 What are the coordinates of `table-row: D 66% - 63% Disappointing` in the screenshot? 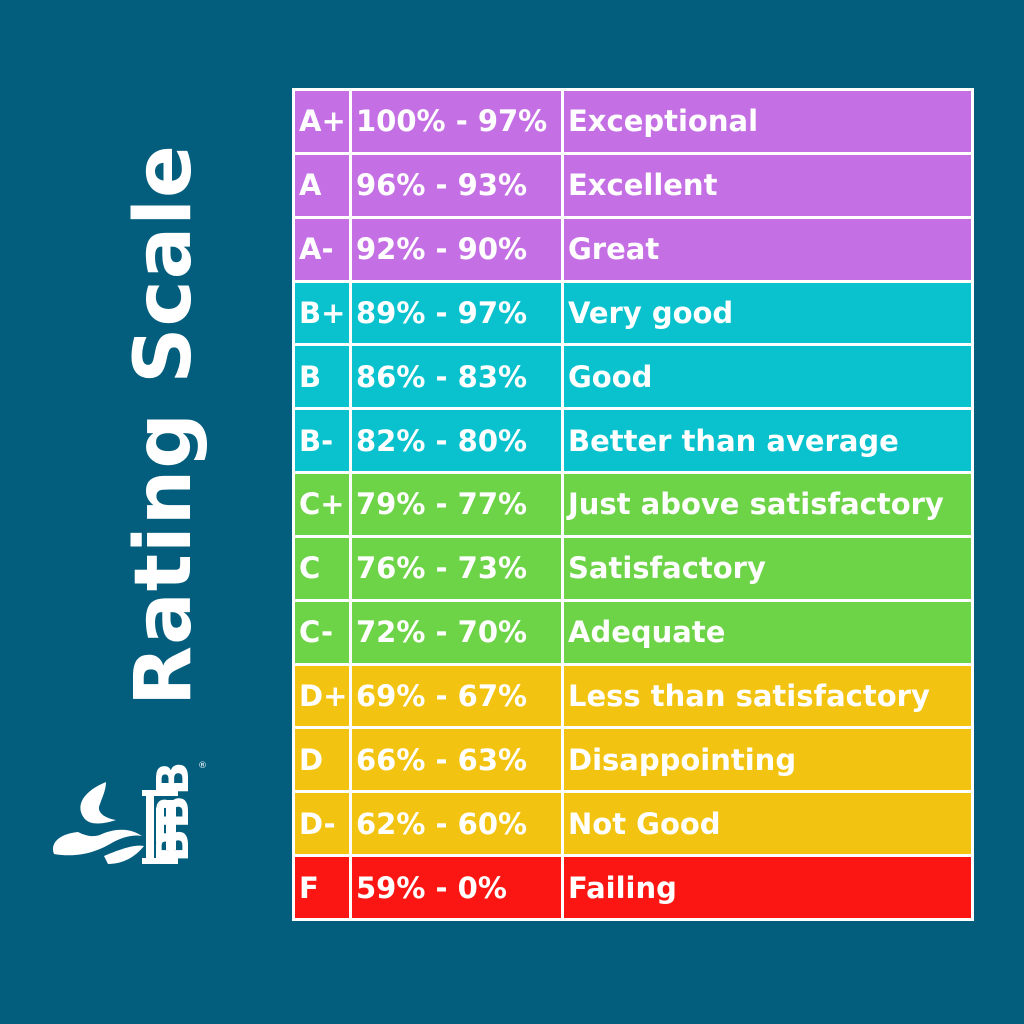 It's located at (633, 760).